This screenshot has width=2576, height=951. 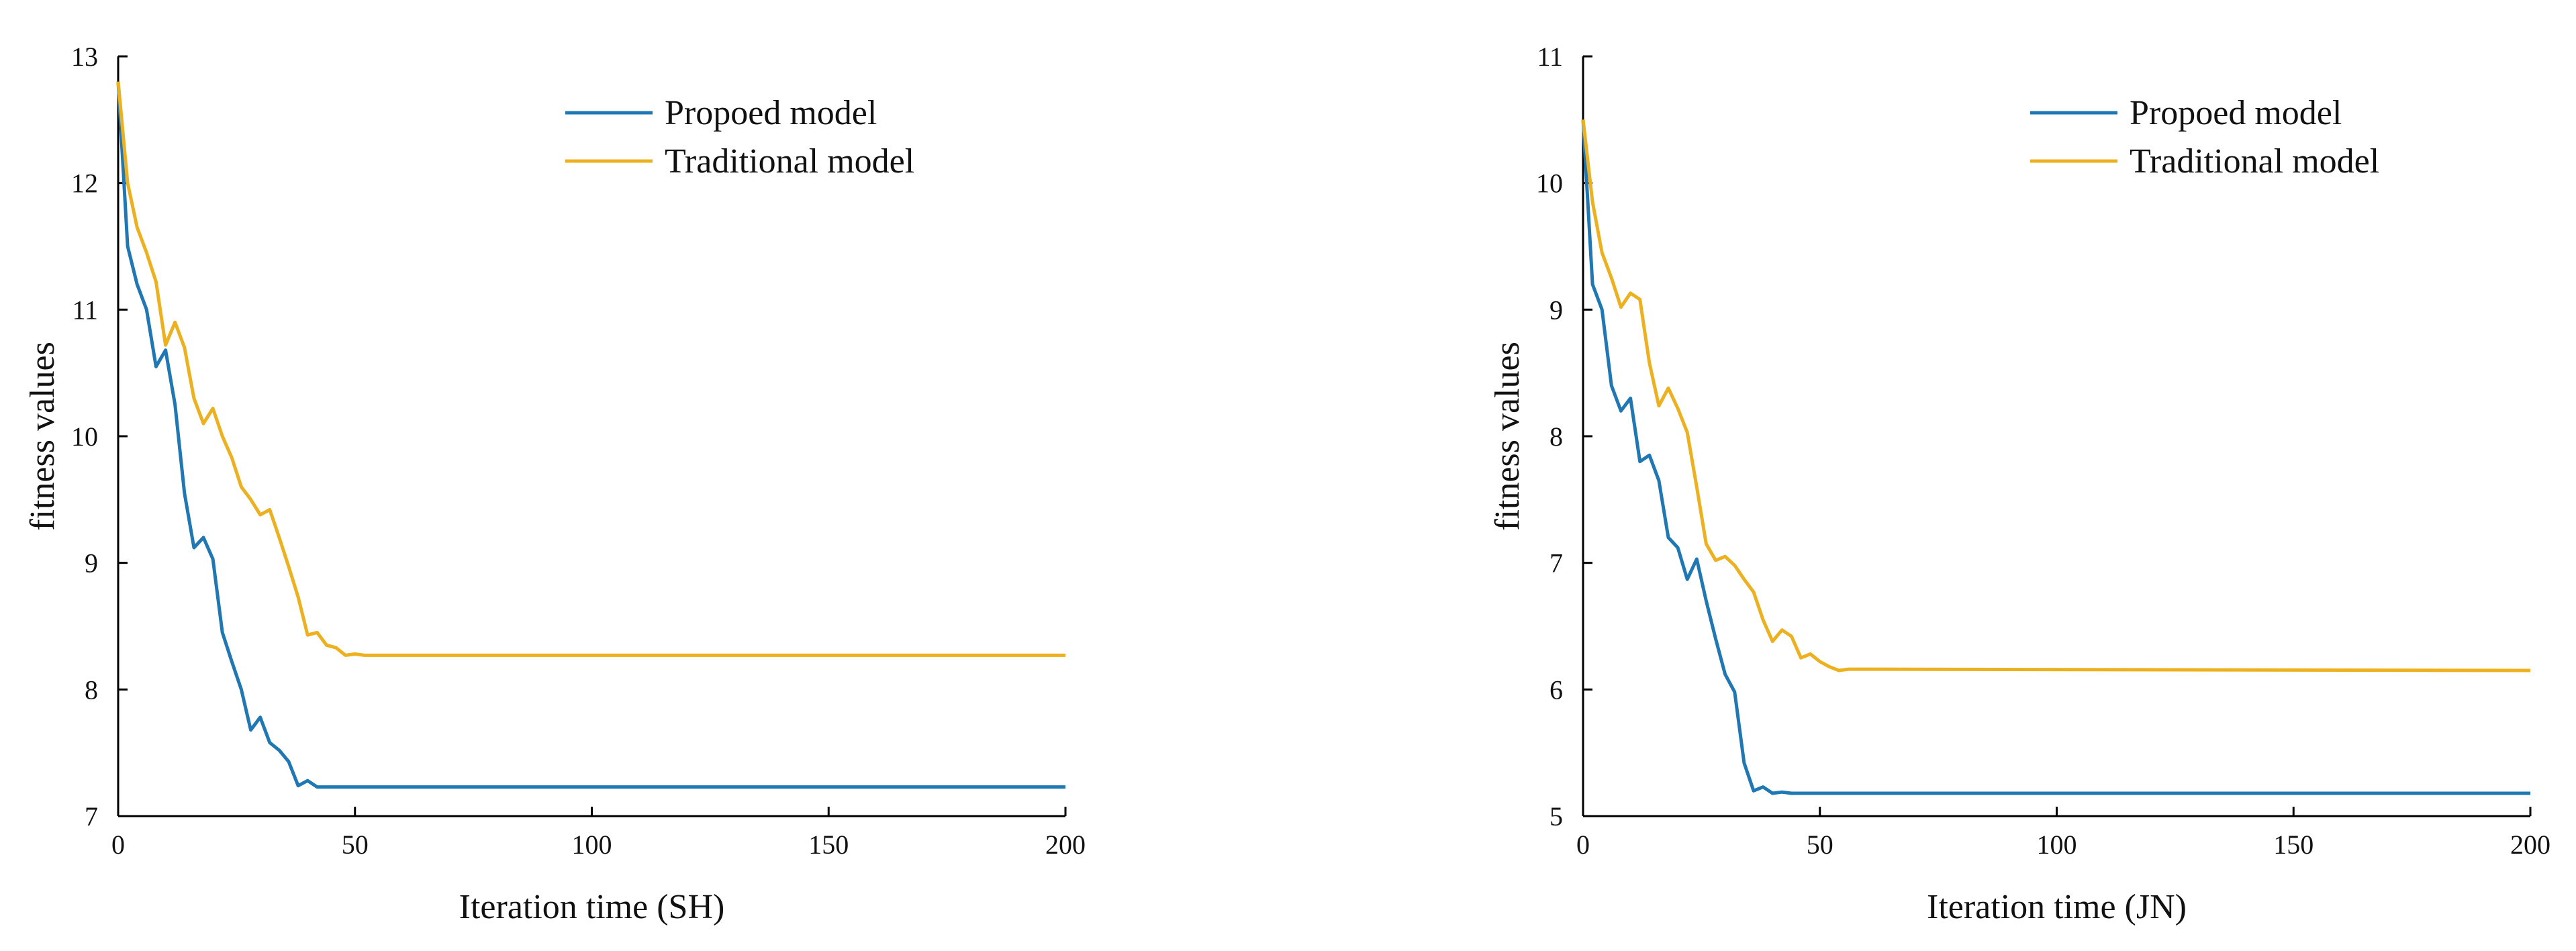 I want to click on x-axis-title: Iteration time (SH), so click(x=592, y=907).